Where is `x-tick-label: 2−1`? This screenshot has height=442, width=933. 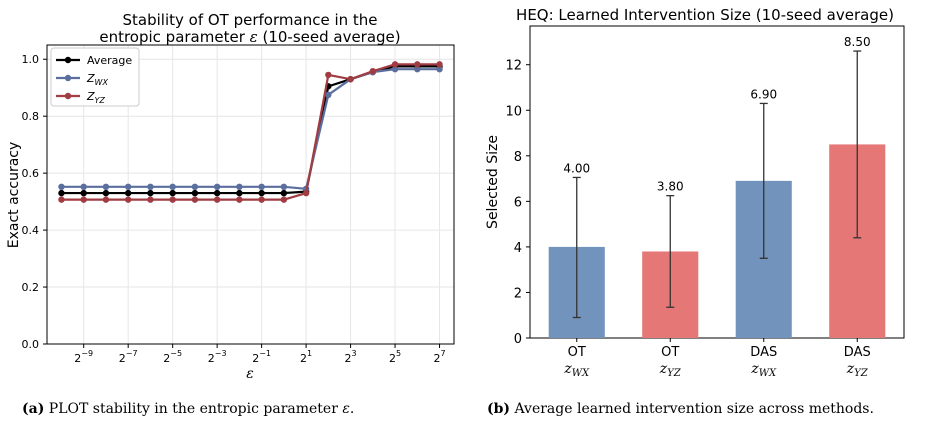
x-tick-label: 2−1 is located at coordinates (261, 357).